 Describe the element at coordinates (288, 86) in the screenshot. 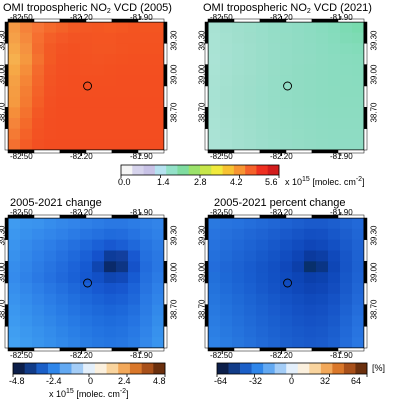

I see `site-marker-circle-icon` at that location.